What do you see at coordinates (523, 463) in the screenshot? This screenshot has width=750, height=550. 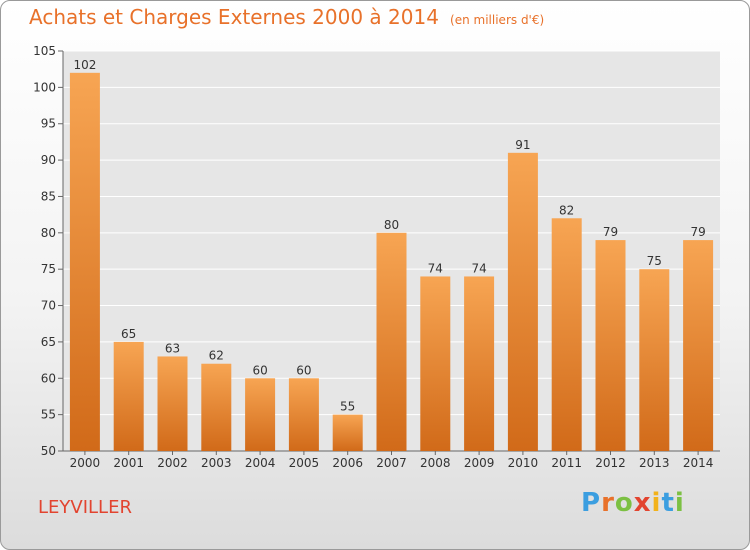 I see `x-tick-label: 2010` at bounding box center [523, 463].